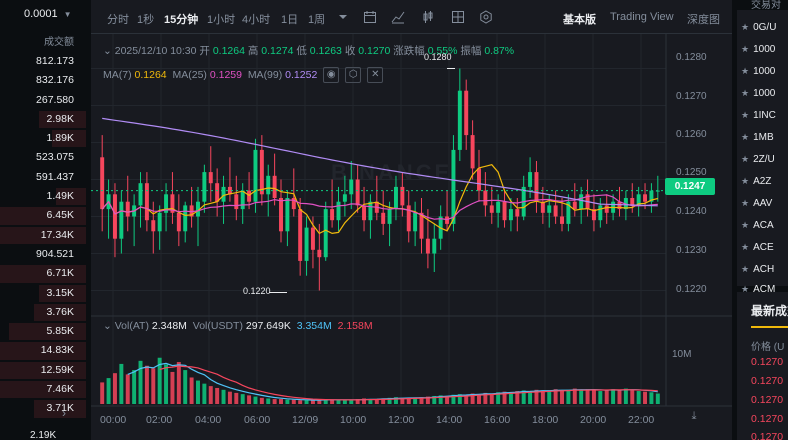 The width and height of the screenshot is (788, 440). I want to click on pair-item: ★ 0G/U, so click(759, 27).